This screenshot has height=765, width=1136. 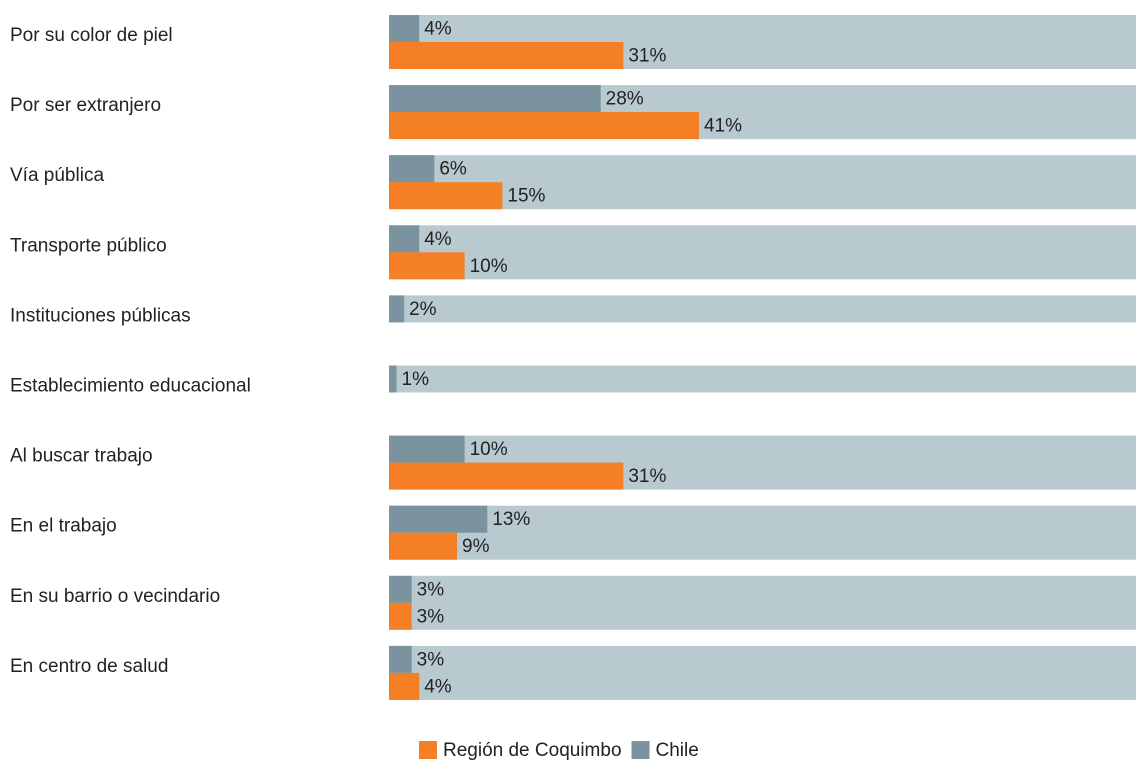 I want to click on category-label: Establecimiento educacional, so click(x=130, y=386).